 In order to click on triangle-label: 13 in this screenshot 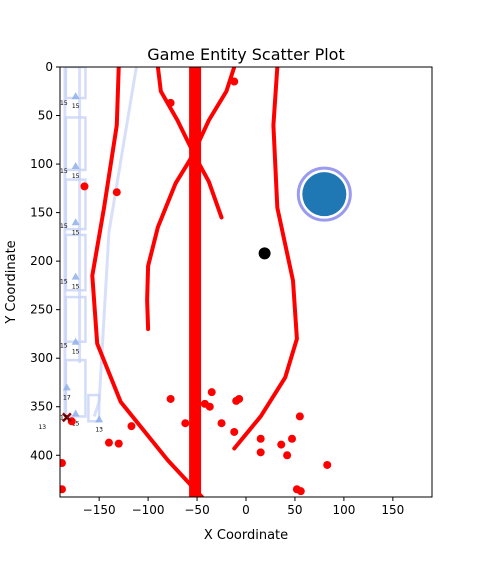, I will do `click(99, 429)`.